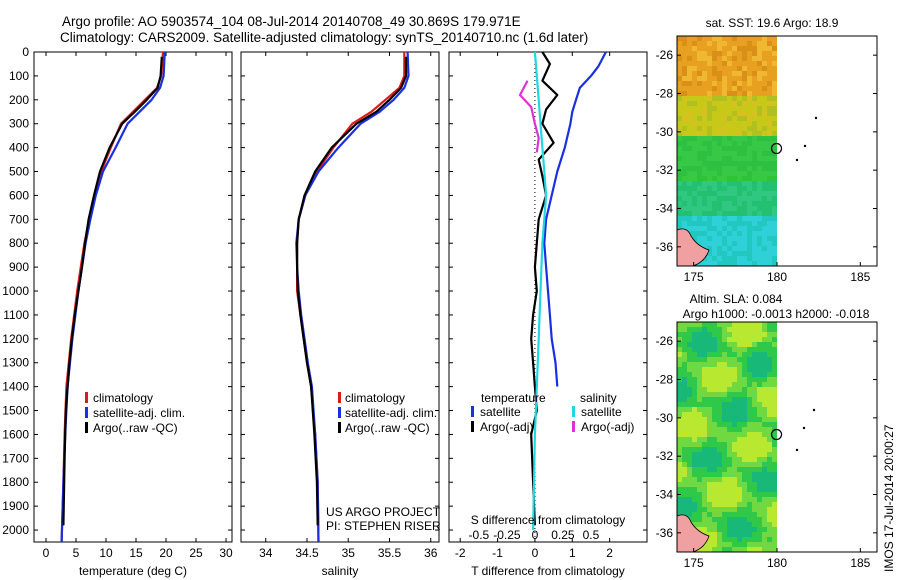  What do you see at coordinates (563, 535) in the screenshot?
I see `s-tick-label: 0.25` at bounding box center [563, 535].